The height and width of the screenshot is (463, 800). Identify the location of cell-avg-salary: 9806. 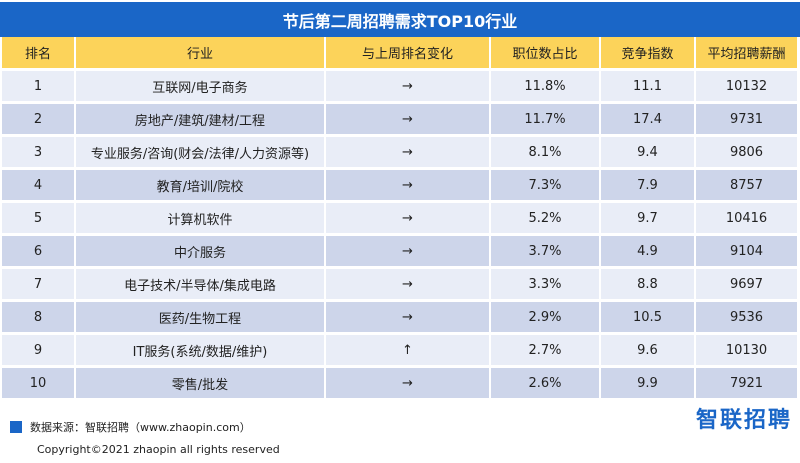
(747, 152).